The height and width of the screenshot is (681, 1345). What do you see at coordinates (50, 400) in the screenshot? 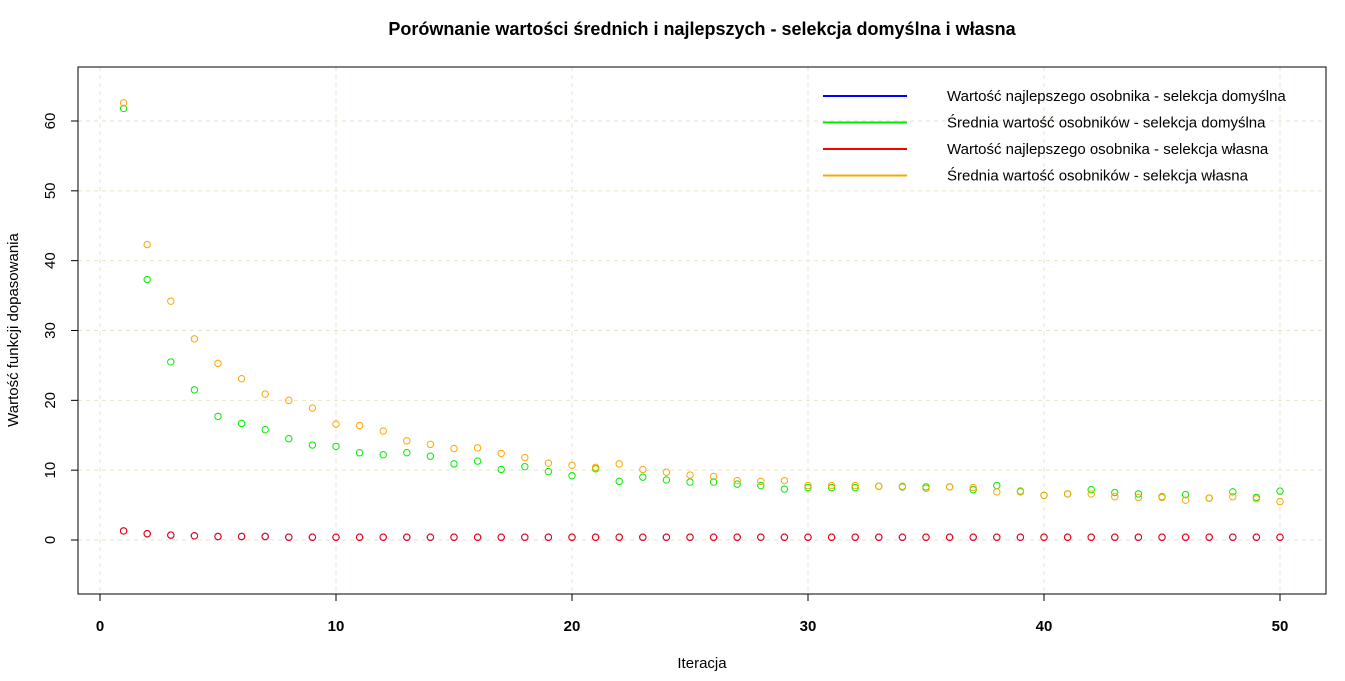
I see `y-tick-label: 20` at bounding box center [50, 400].